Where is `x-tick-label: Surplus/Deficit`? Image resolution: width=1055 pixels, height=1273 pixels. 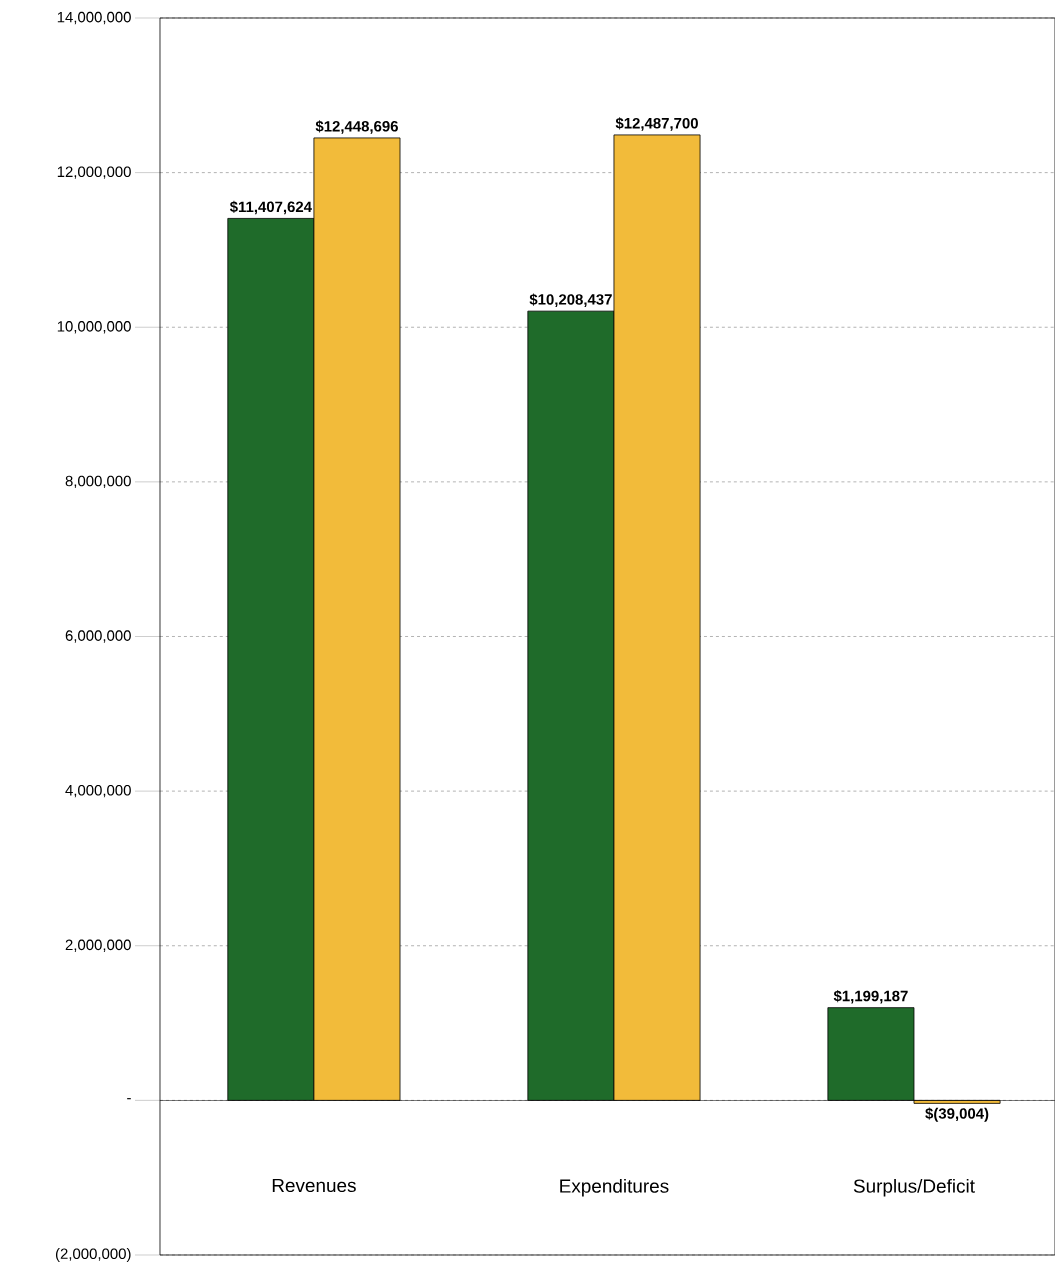 x-tick-label: Surplus/Deficit is located at coordinates (914, 1187).